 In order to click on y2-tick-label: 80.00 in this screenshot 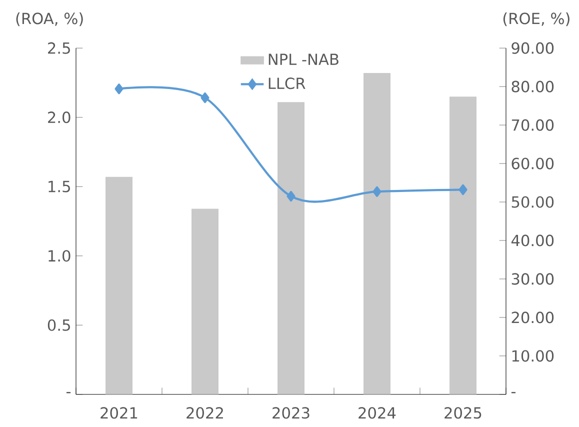, I will do `click(533, 86)`.